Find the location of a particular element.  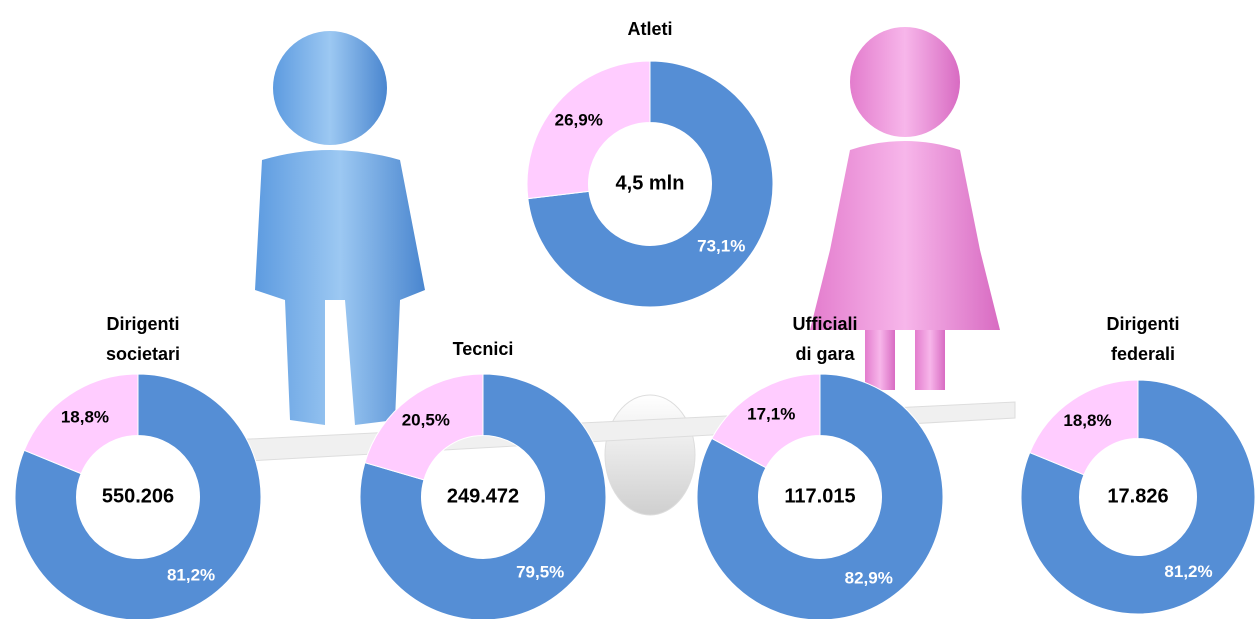

center-label: 117.015 is located at coordinates (819, 496).